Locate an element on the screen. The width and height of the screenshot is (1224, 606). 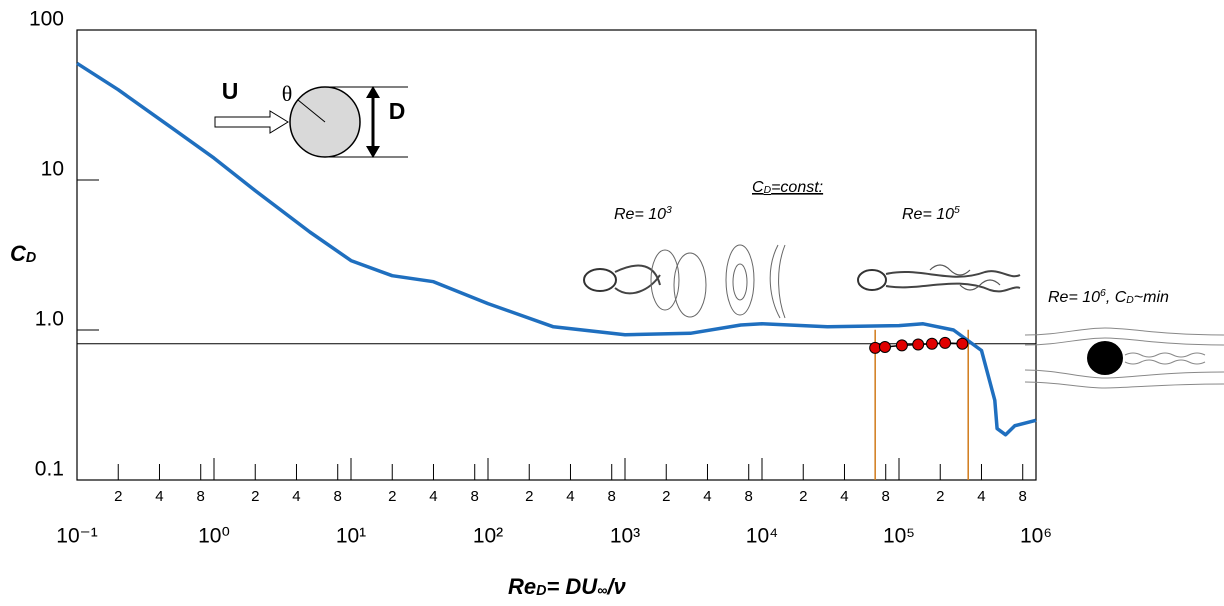
x-axis-label-part: = DU is located at coordinates (572, 586).